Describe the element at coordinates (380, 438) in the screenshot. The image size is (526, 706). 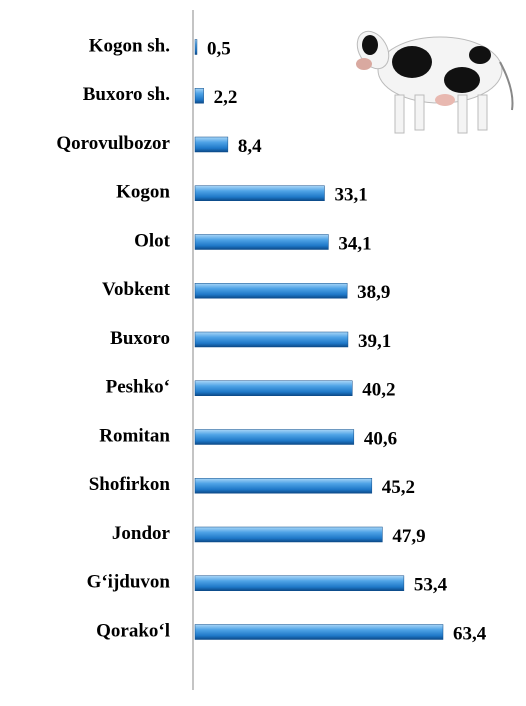
I see `value-label: 40,6` at that location.